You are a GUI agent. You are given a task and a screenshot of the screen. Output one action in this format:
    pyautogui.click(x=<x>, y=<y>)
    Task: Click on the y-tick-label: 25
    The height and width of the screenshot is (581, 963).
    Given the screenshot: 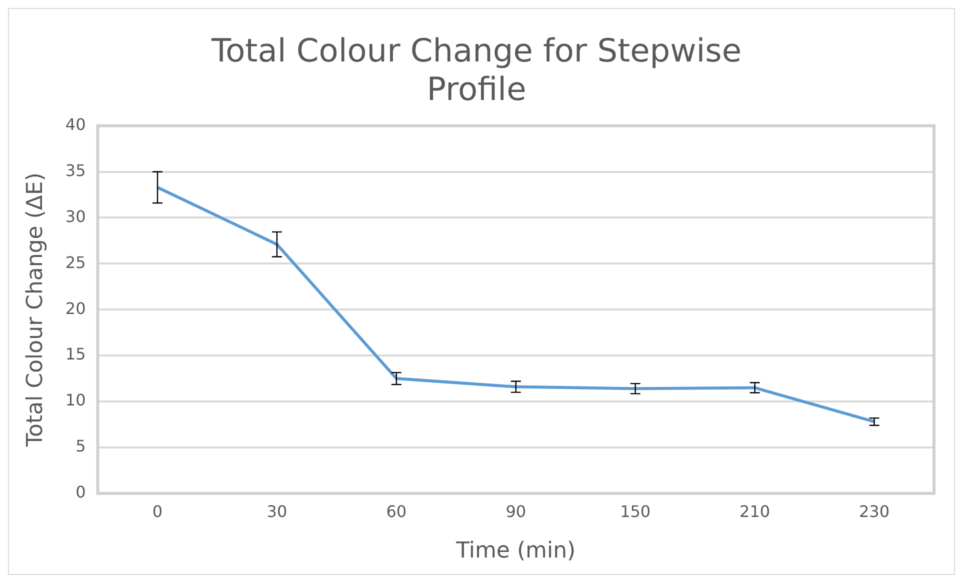 What is the action you would take?
    pyautogui.click(x=75, y=262)
    